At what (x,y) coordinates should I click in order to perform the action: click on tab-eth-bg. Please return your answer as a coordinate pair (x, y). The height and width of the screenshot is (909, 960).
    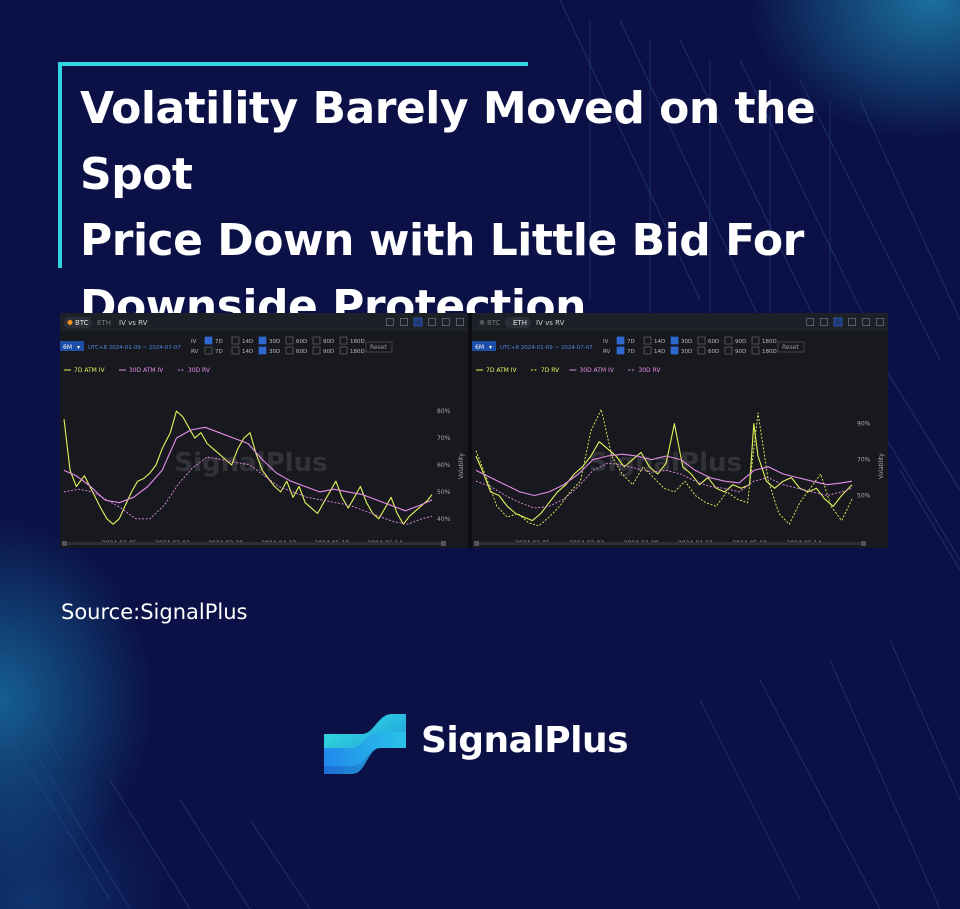
    Looking at the image, I should click on (518, 322).